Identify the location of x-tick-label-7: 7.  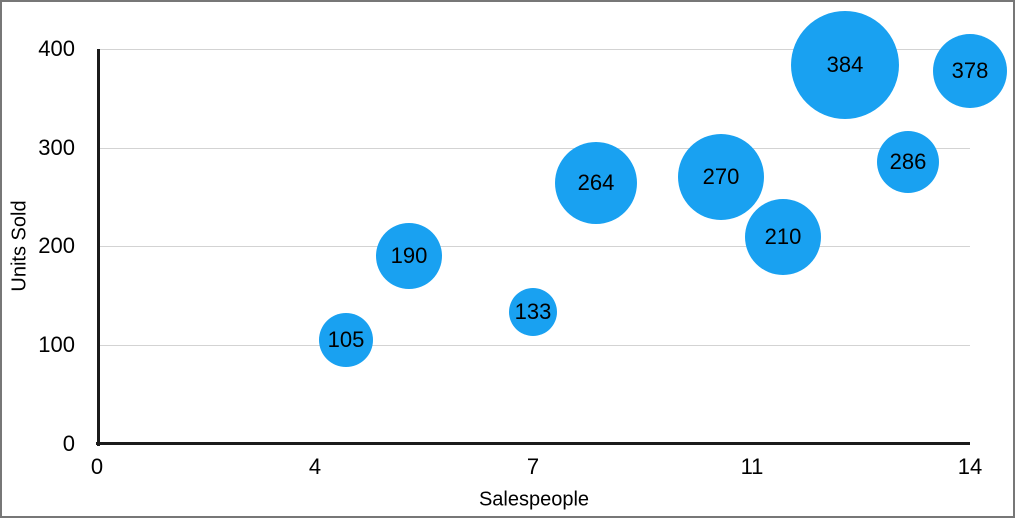
(533, 466).